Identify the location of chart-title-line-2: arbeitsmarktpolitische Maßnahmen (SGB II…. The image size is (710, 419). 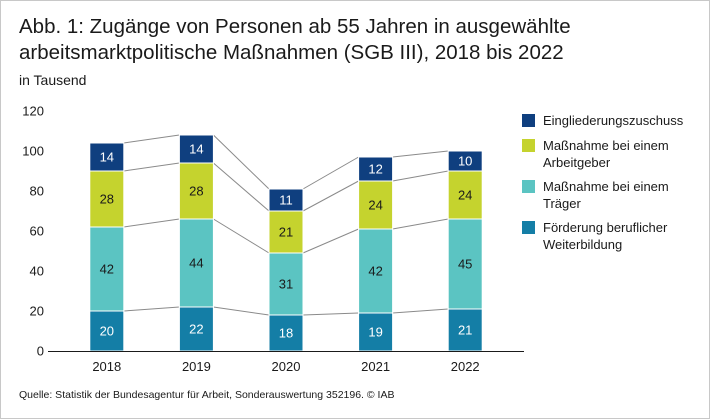
(291, 52).